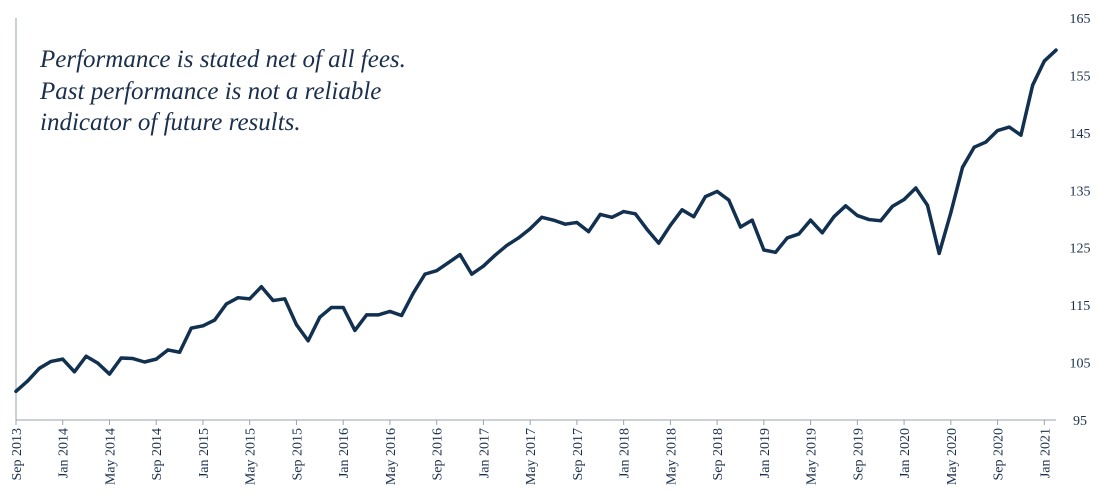  Describe the element at coordinates (391, 456) in the screenshot. I see `x-tick-label: May 2016` at that location.